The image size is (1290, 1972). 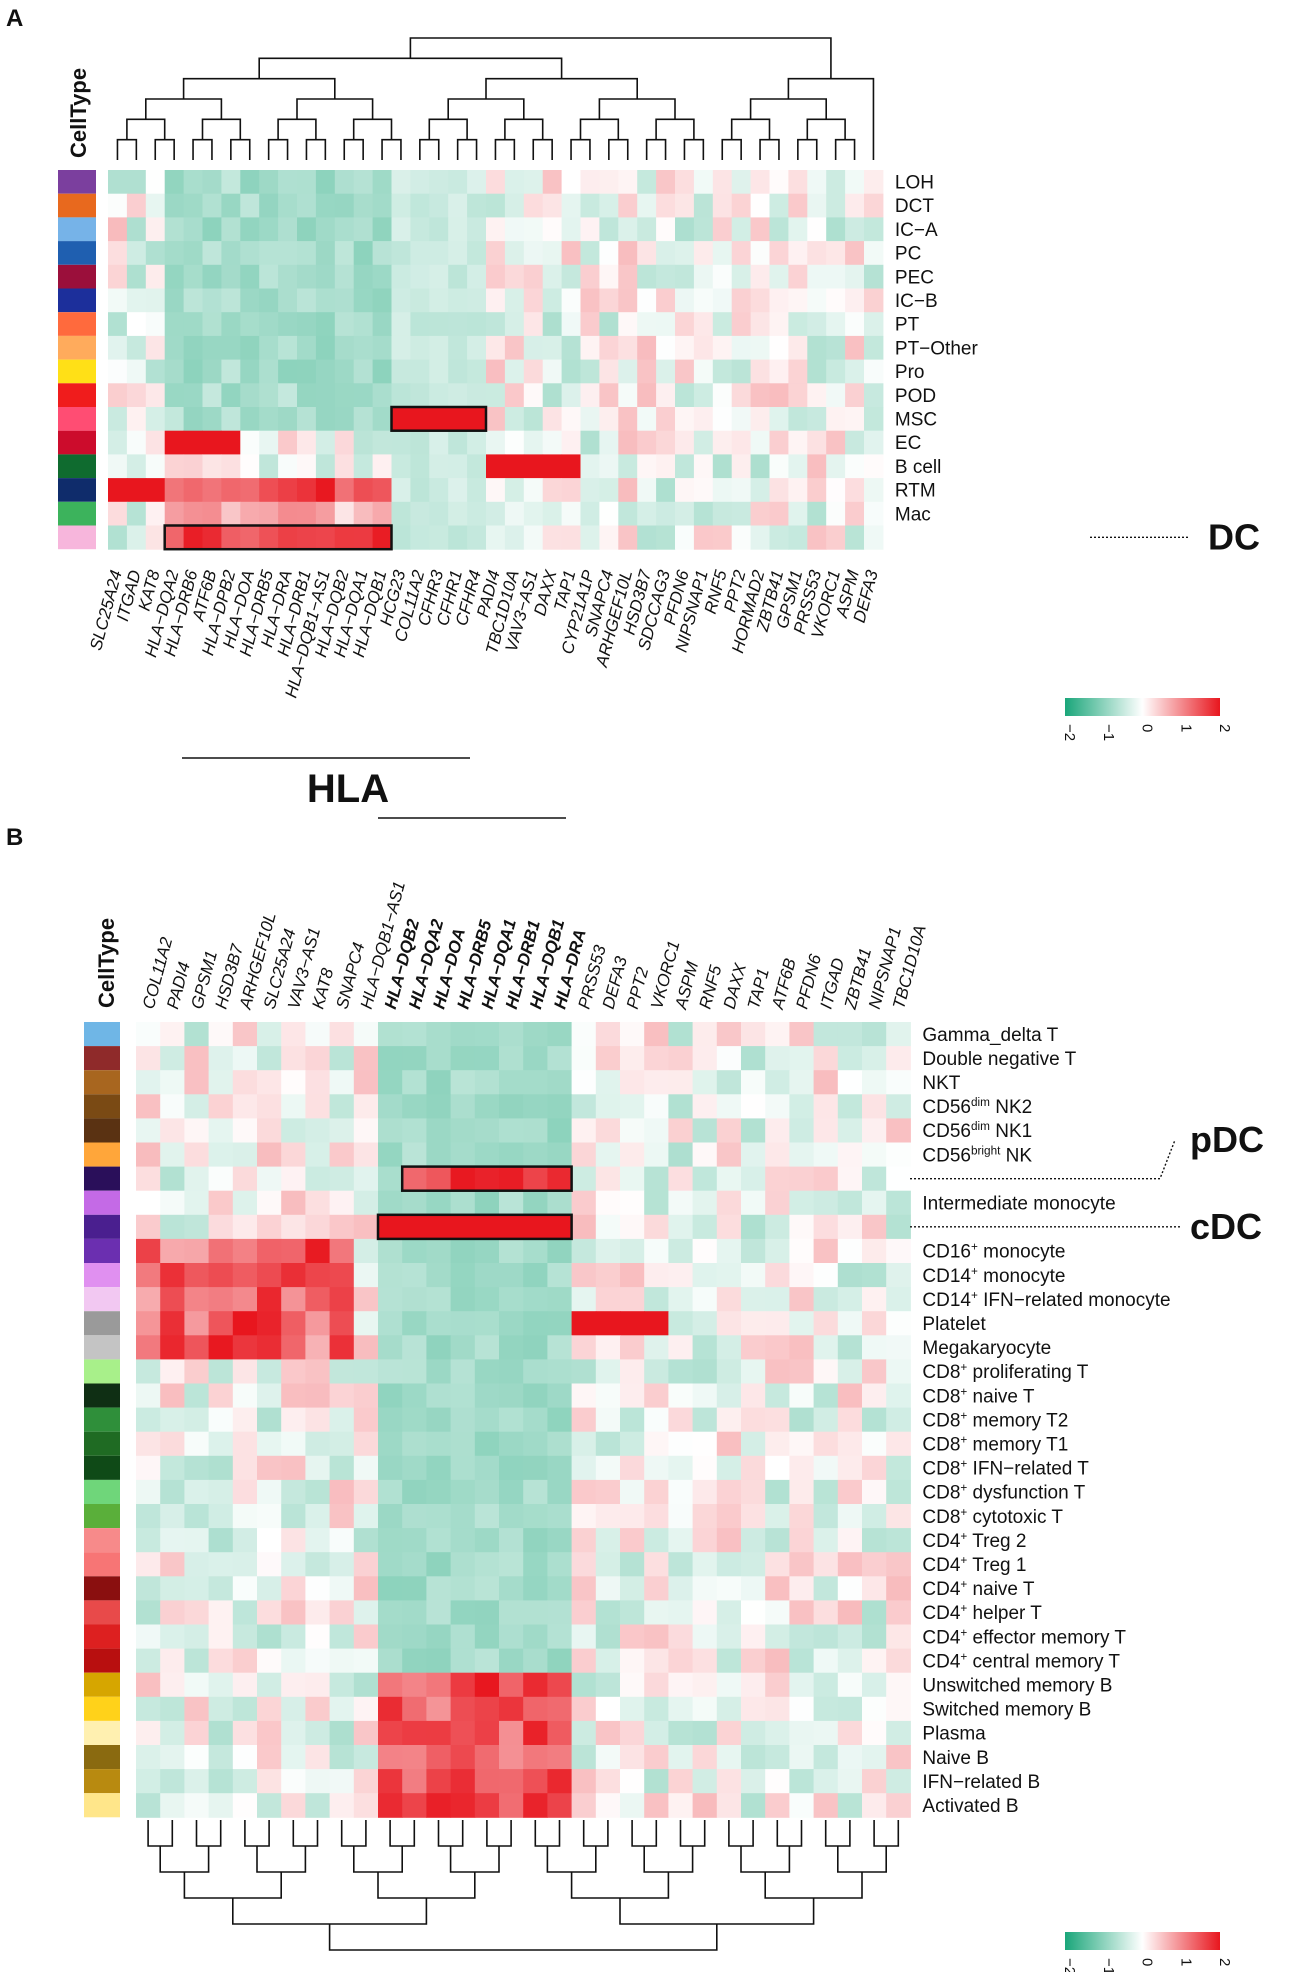 What do you see at coordinates (102, 1275) in the screenshot?
I see `celltype-color-swatch` at bounding box center [102, 1275].